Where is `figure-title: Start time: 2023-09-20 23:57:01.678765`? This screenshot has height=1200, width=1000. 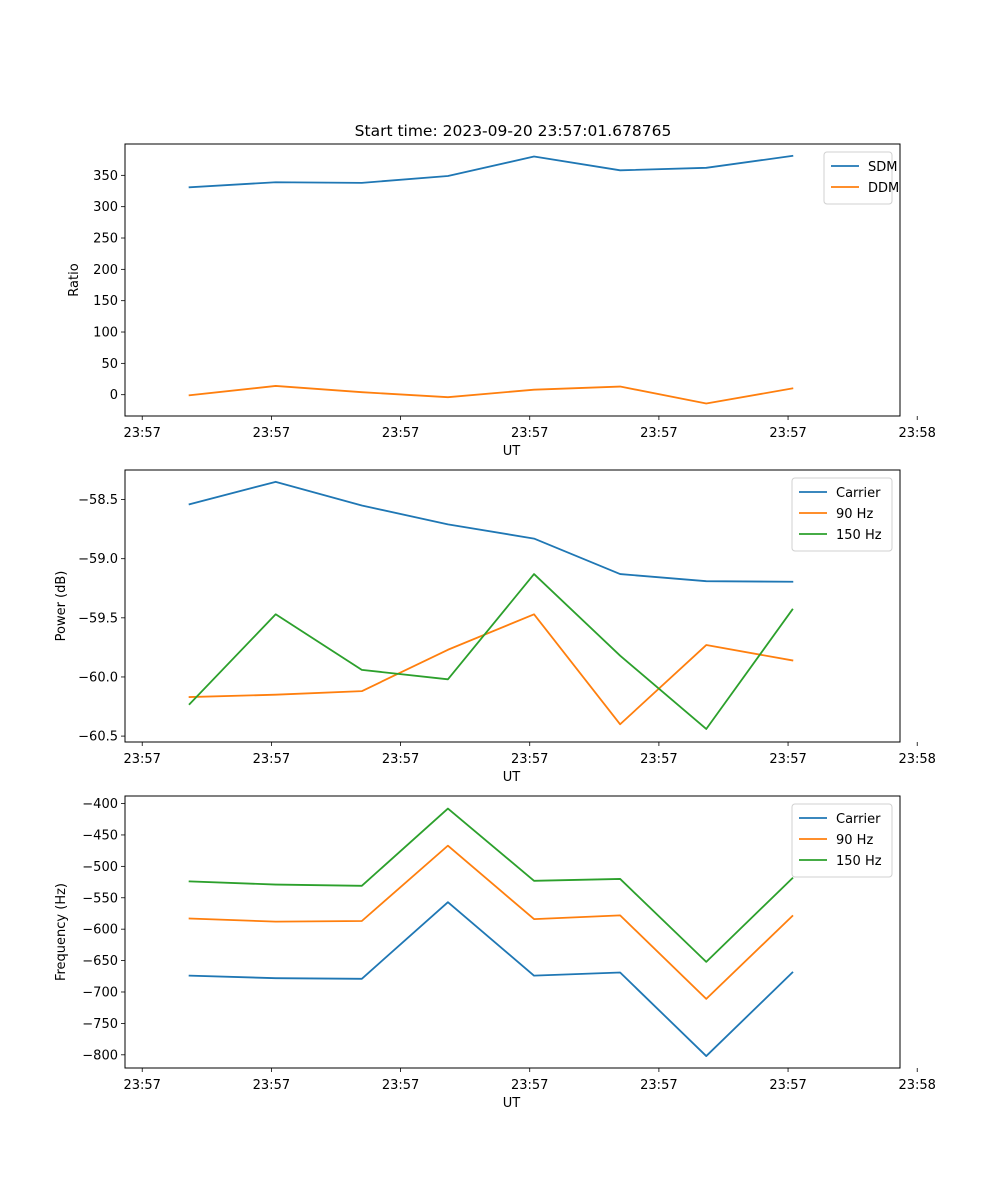 figure-title: Start time: 2023-09-20 23:57:01.678765 is located at coordinates (513, 131).